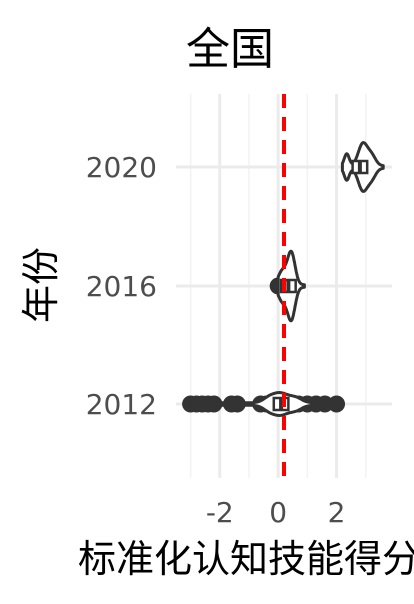 Image resolution: width=414 pixels, height=604 pixels. What do you see at coordinates (220, 512) in the screenshot?
I see `x-tick-label: -2` at bounding box center [220, 512].